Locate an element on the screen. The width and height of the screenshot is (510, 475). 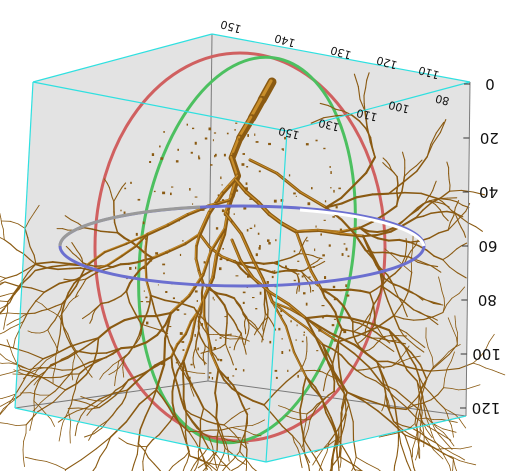
right-axis-tick-label: 80 is located at coordinates (487, 300).